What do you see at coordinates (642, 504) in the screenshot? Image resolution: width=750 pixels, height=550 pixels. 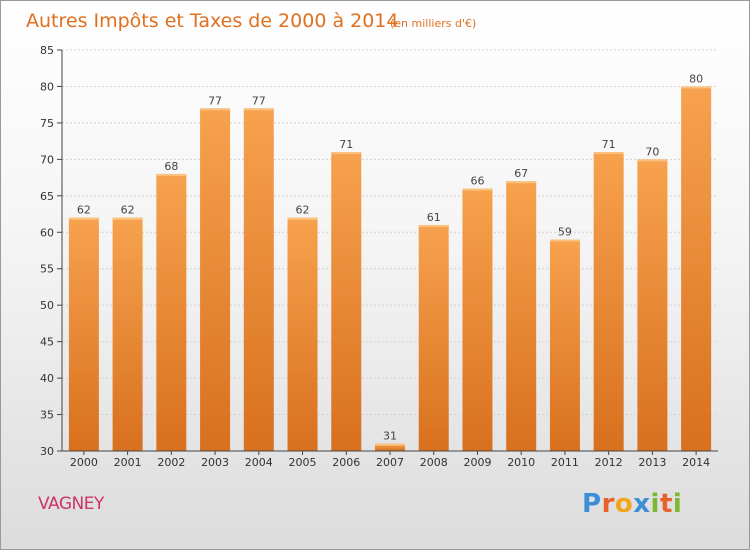 I see `logo-letter: x` at bounding box center [642, 504].